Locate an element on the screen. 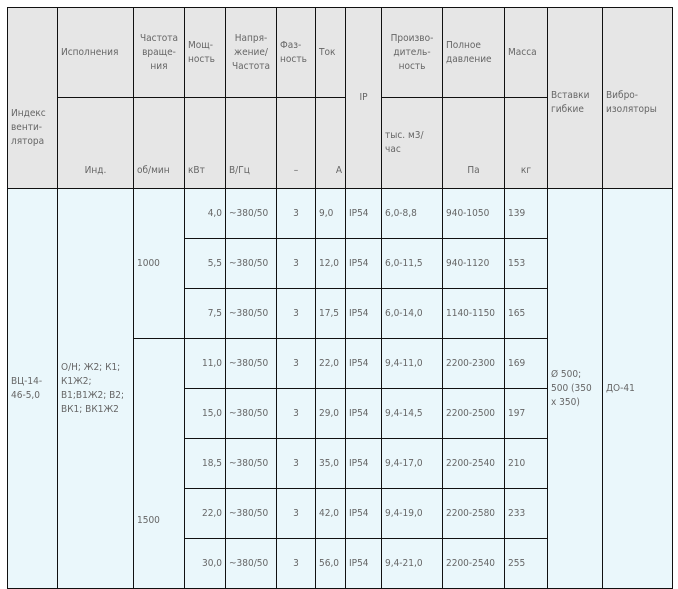 The height and width of the screenshot is (589, 678). cell-flow: 9,4-14,5 is located at coordinates (412, 413).